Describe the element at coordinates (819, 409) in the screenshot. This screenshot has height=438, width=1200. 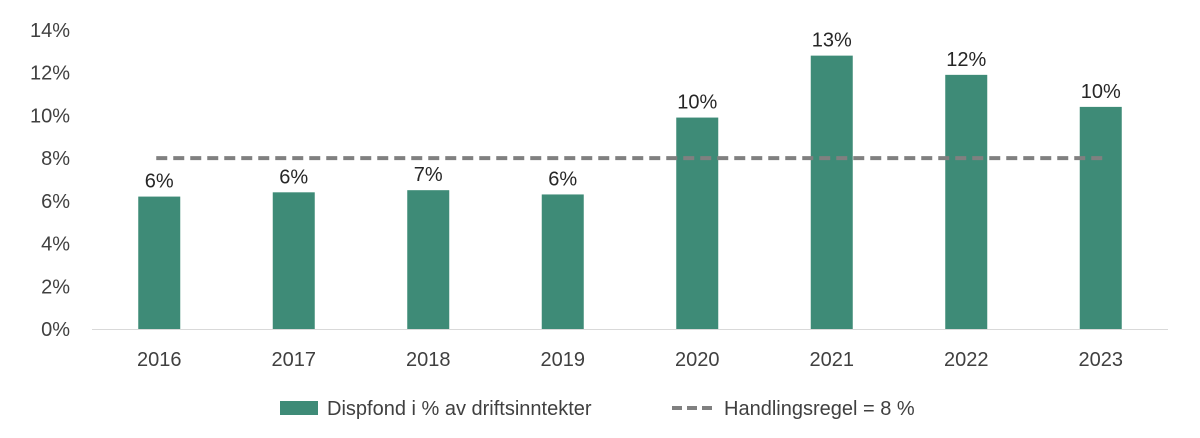
I see `legend-line-label: Handlingsregel = 8 %` at that location.